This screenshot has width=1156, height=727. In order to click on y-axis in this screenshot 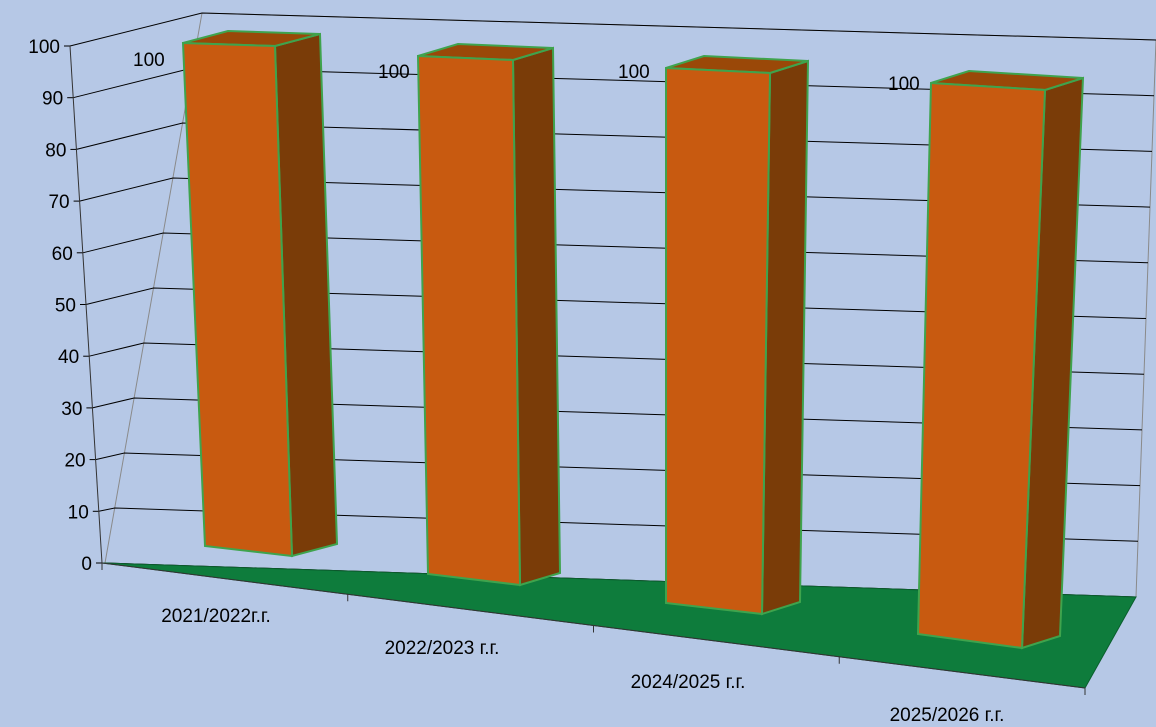, I will do `click(86, 304)`.